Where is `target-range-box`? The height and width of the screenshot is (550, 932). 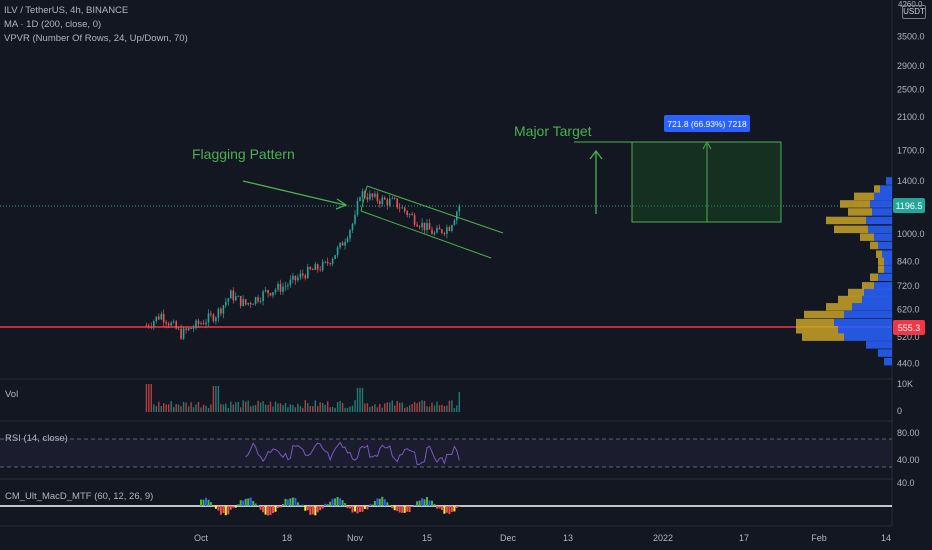
target-range-box is located at coordinates (706, 181).